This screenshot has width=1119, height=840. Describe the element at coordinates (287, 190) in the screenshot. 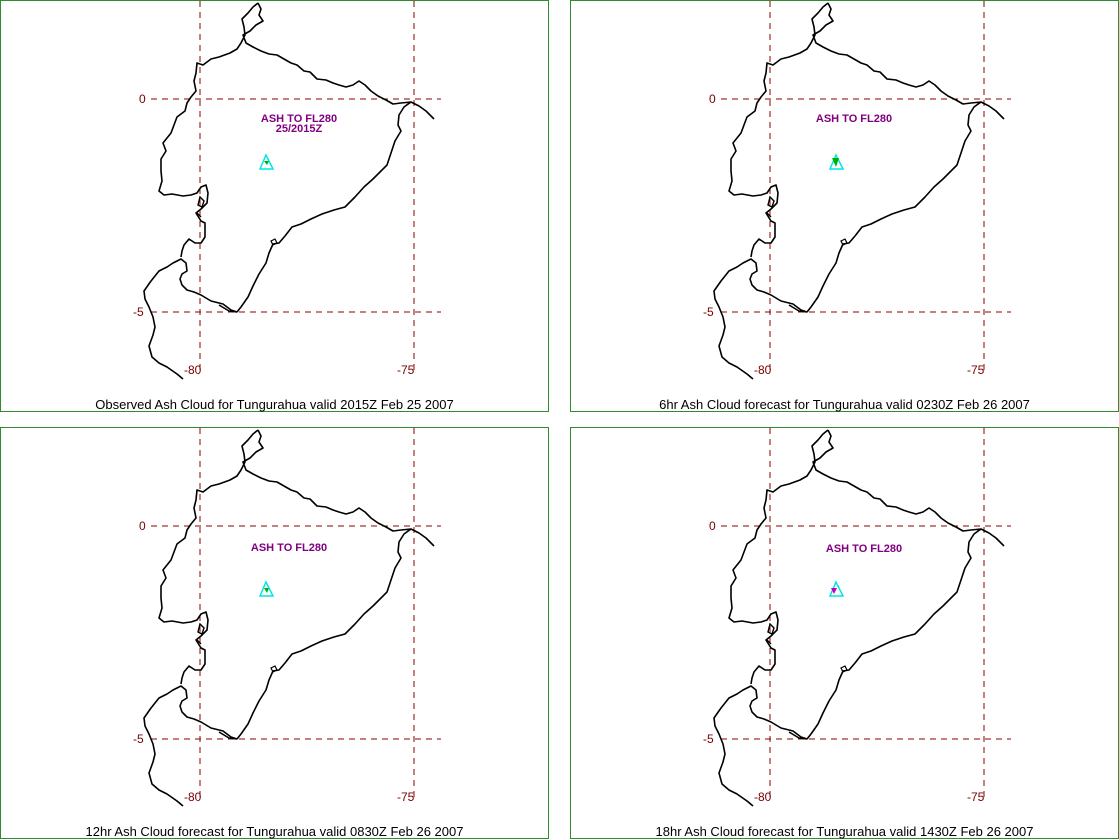

I see `map-canvas: ASH TO FL280 25/2015Z` at that location.